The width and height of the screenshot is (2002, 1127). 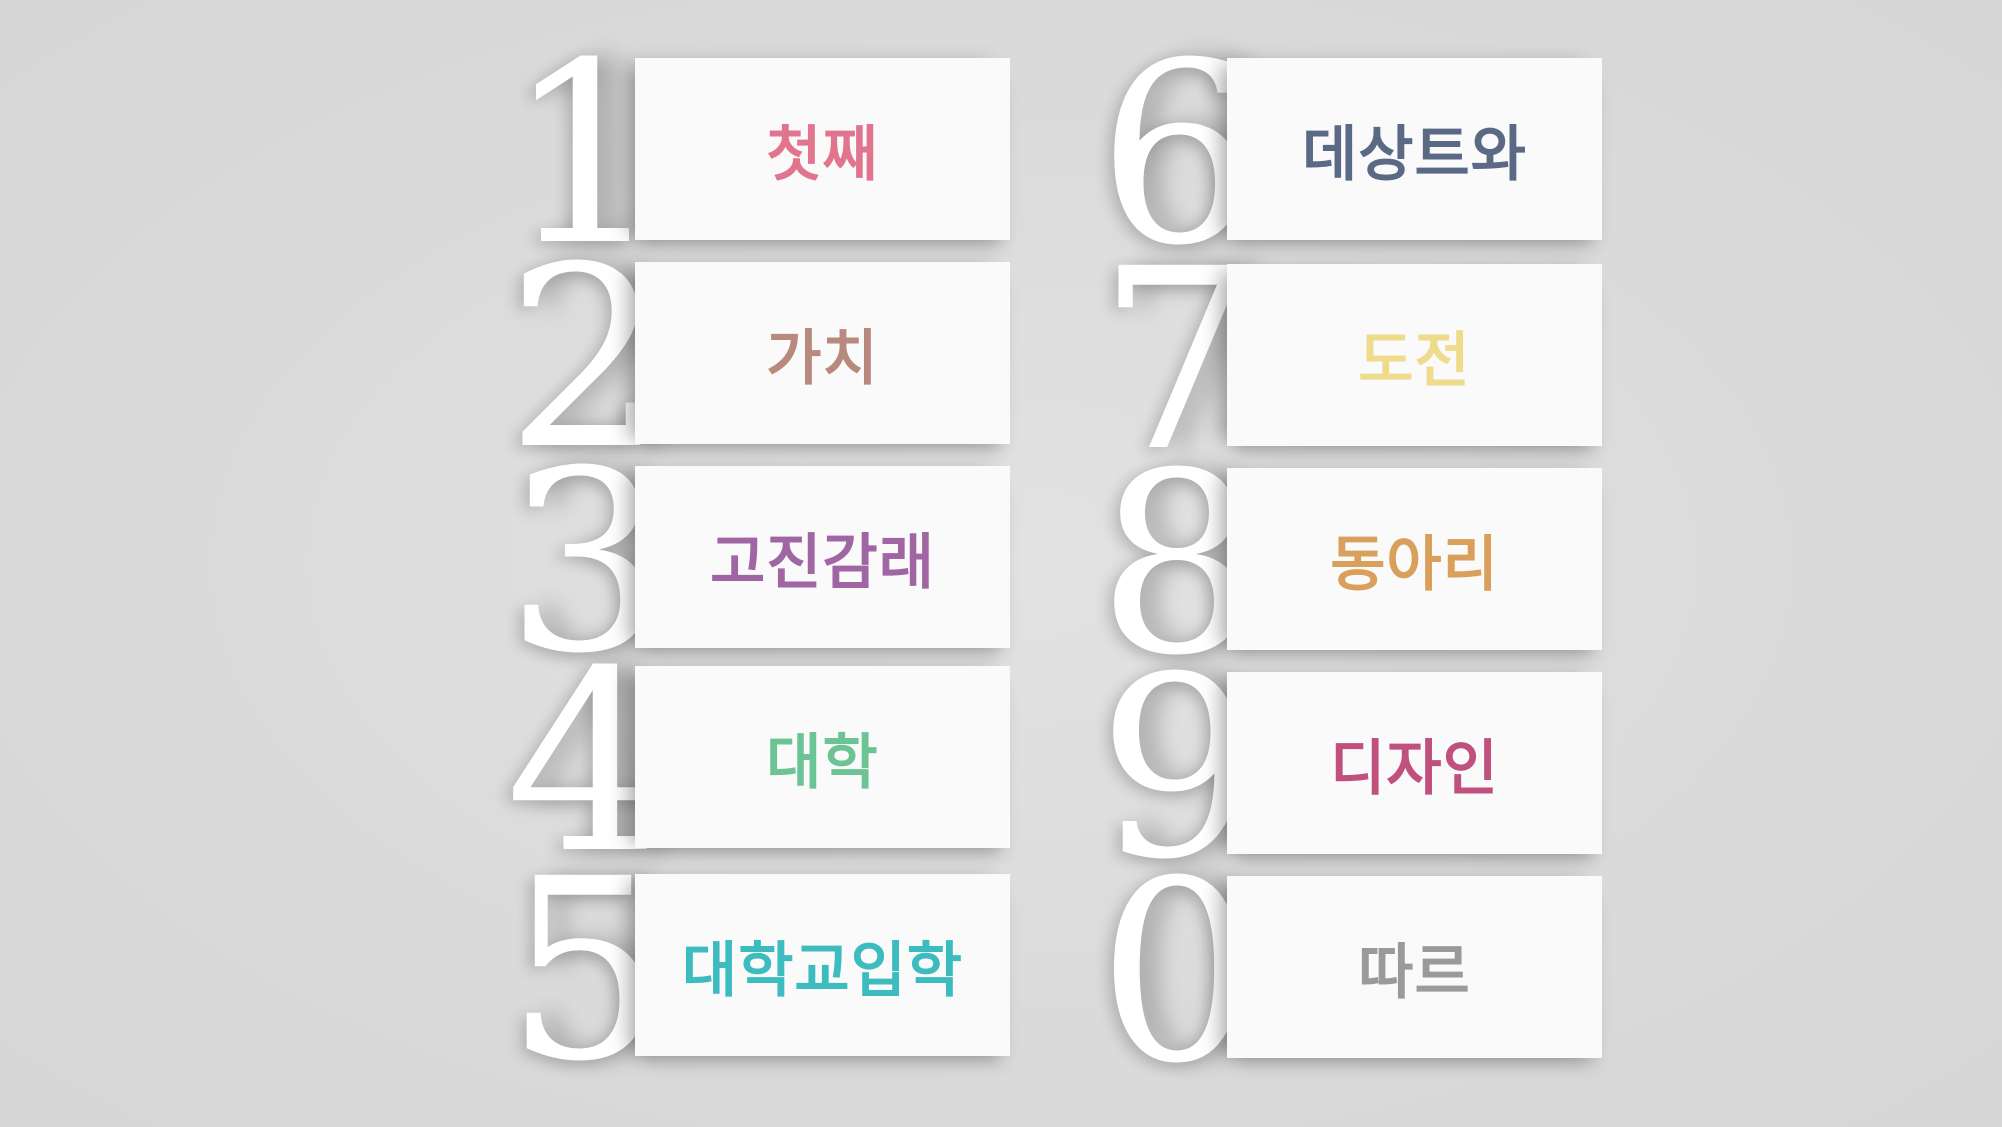 I want to click on label-6: 데상트와, so click(x=1414, y=154).